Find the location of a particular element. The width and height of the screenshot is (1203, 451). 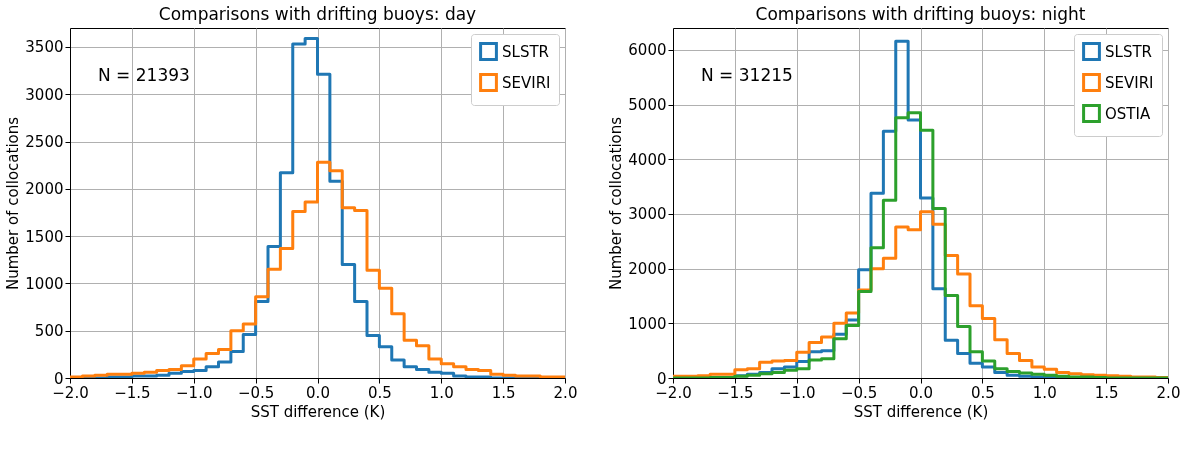

y-tick-label: 6000 is located at coordinates (647, 50).